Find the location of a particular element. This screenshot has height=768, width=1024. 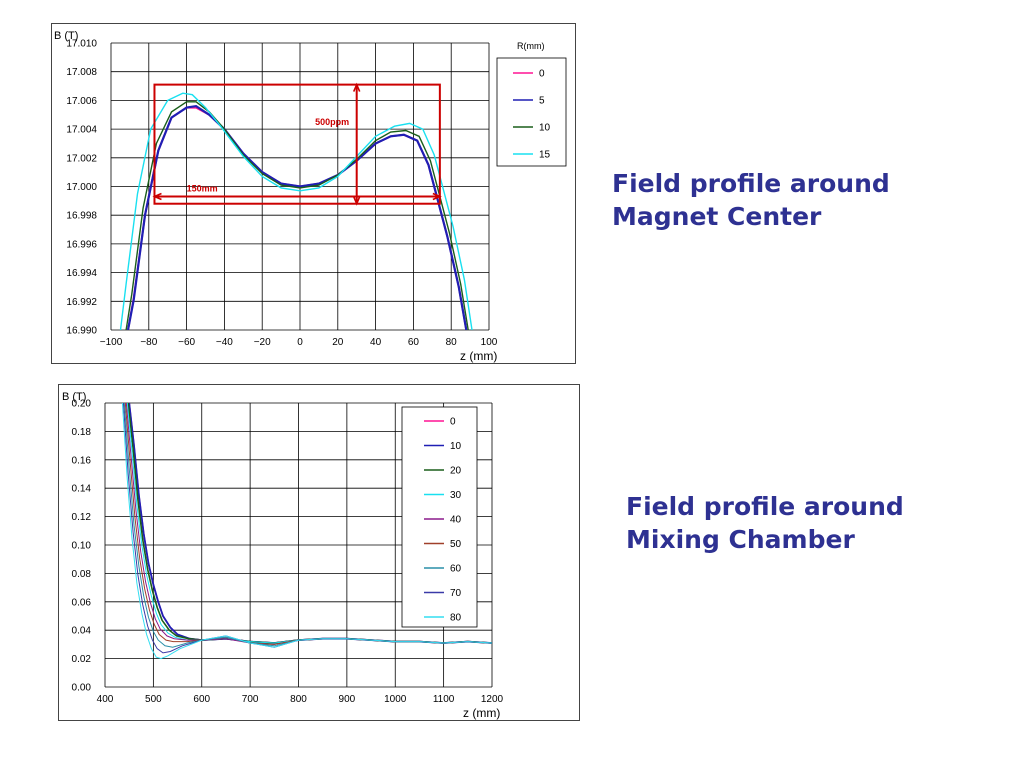

y-tick-label: 0.18 is located at coordinates (82, 432).